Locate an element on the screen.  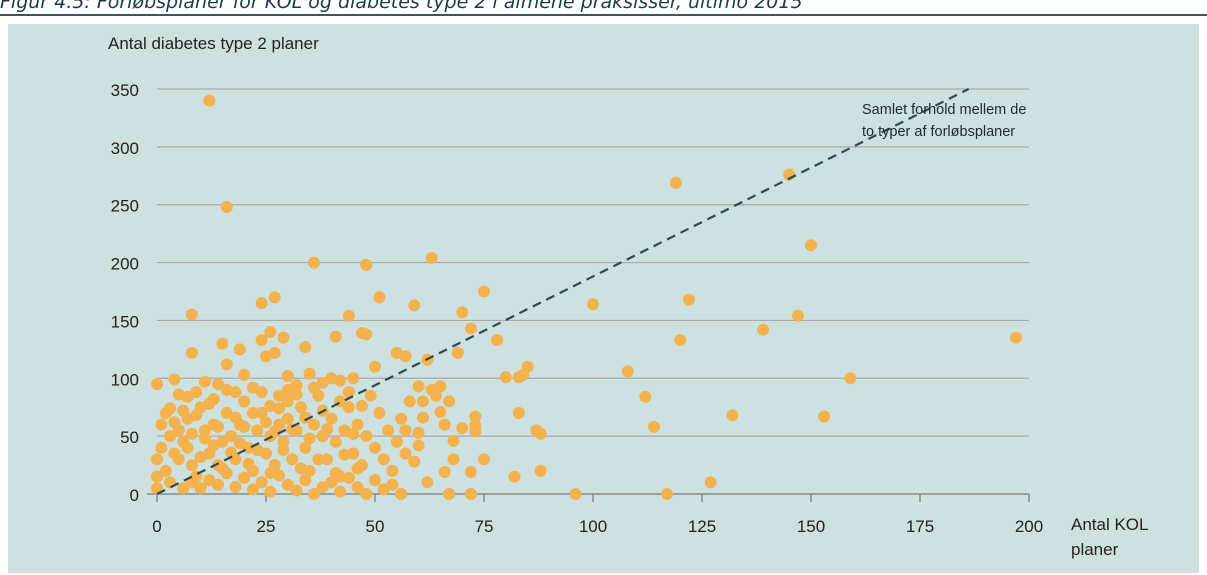
x-axis-label: Antal KOL is located at coordinates (1110, 524).